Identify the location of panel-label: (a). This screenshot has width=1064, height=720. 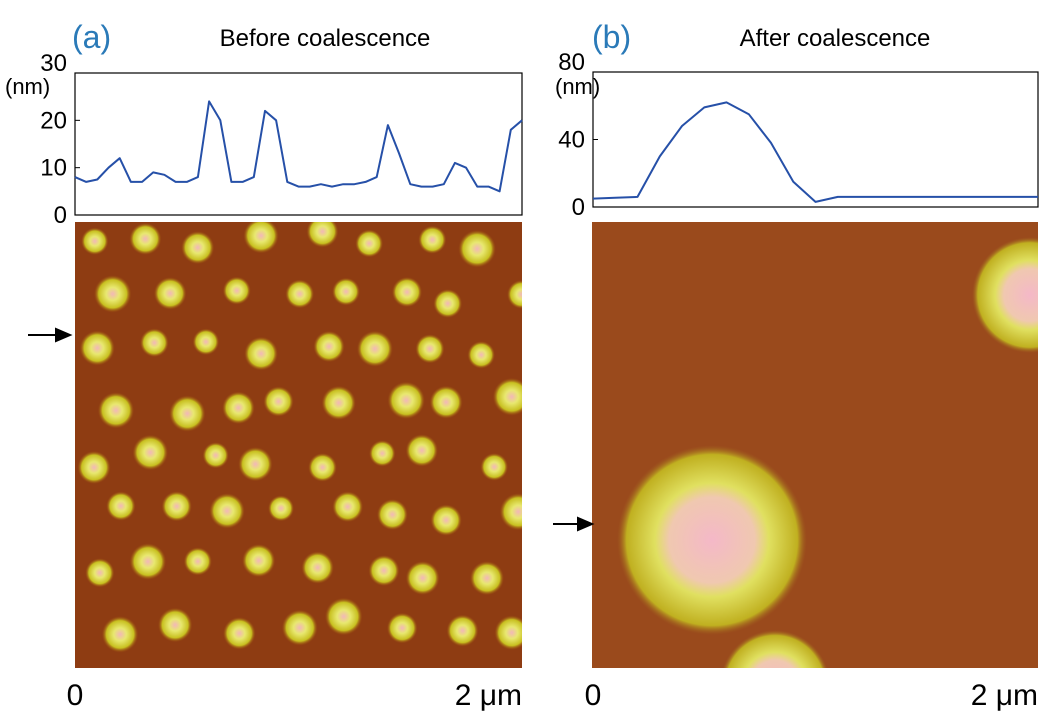
(91, 37).